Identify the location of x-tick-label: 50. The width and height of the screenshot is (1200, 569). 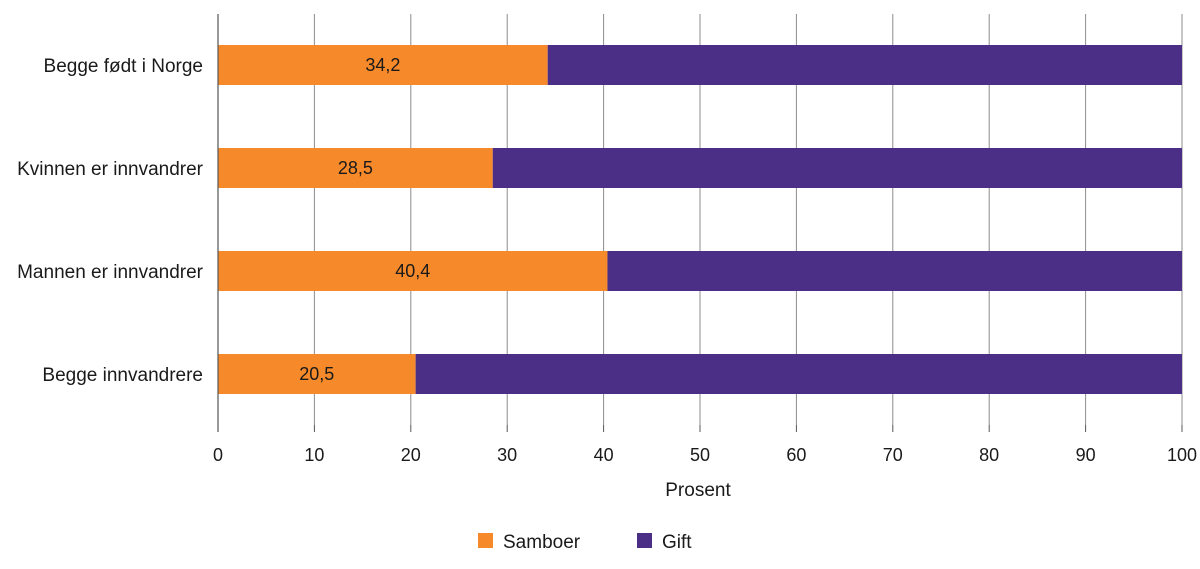
(700, 455).